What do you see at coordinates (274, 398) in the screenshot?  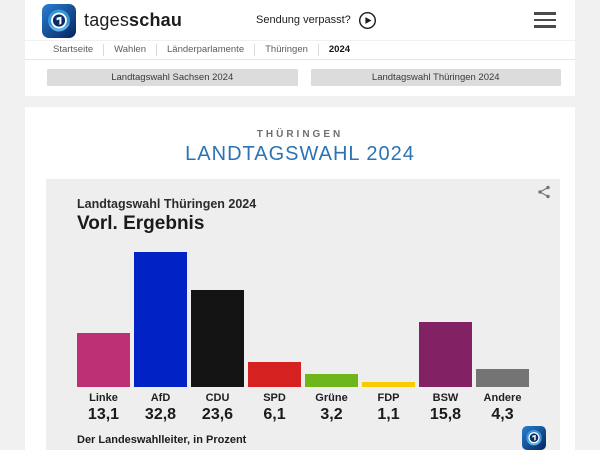 I see `party-label: SPD` at bounding box center [274, 398].